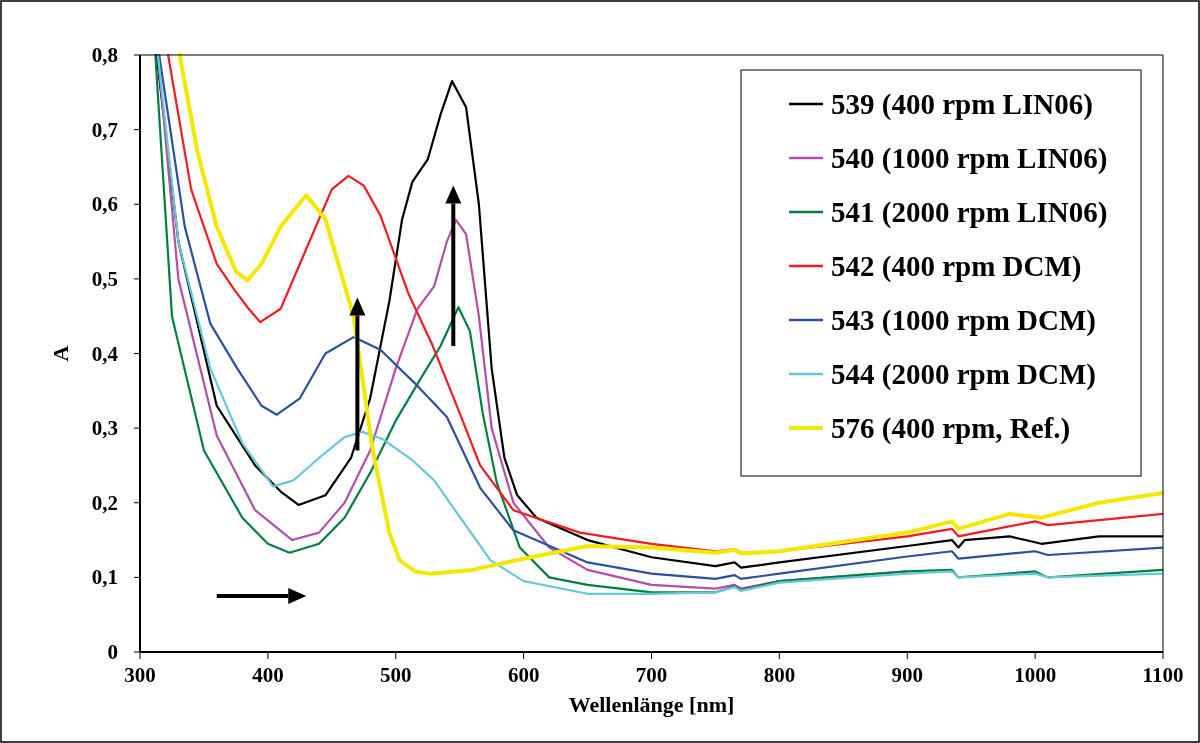  Describe the element at coordinates (268, 675) in the screenshot. I see `x-tick-label: 400` at that location.